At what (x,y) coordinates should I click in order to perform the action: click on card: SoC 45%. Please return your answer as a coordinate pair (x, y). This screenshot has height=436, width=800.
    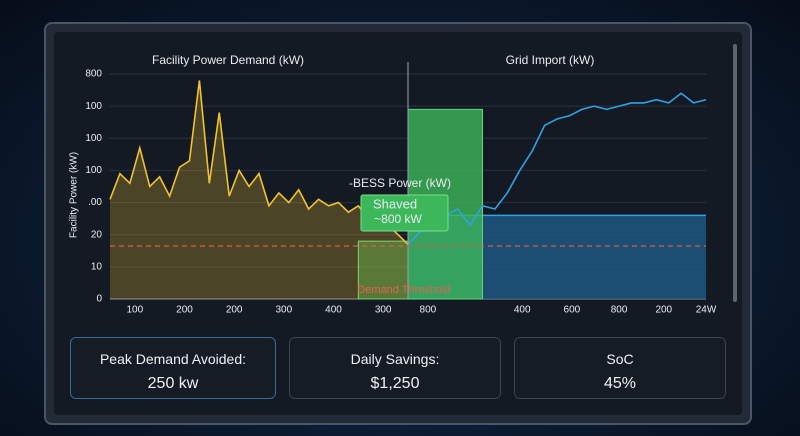
    Looking at the image, I should click on (620, 368).